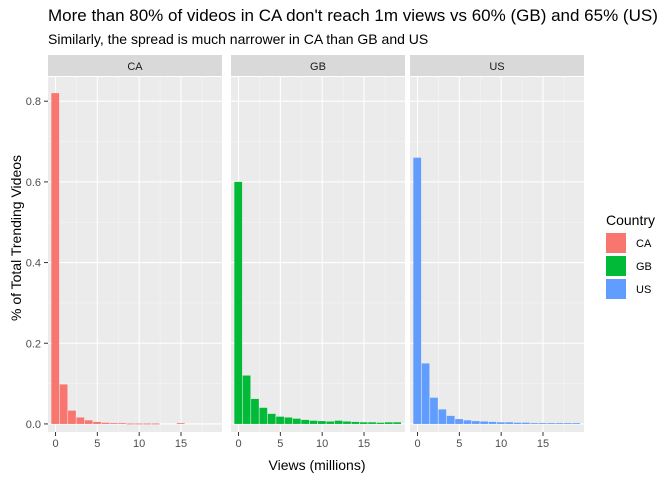 The image size is (672, 480). I want to click on y-axis-title: % of Total Trending Videos, so click(16, 238).